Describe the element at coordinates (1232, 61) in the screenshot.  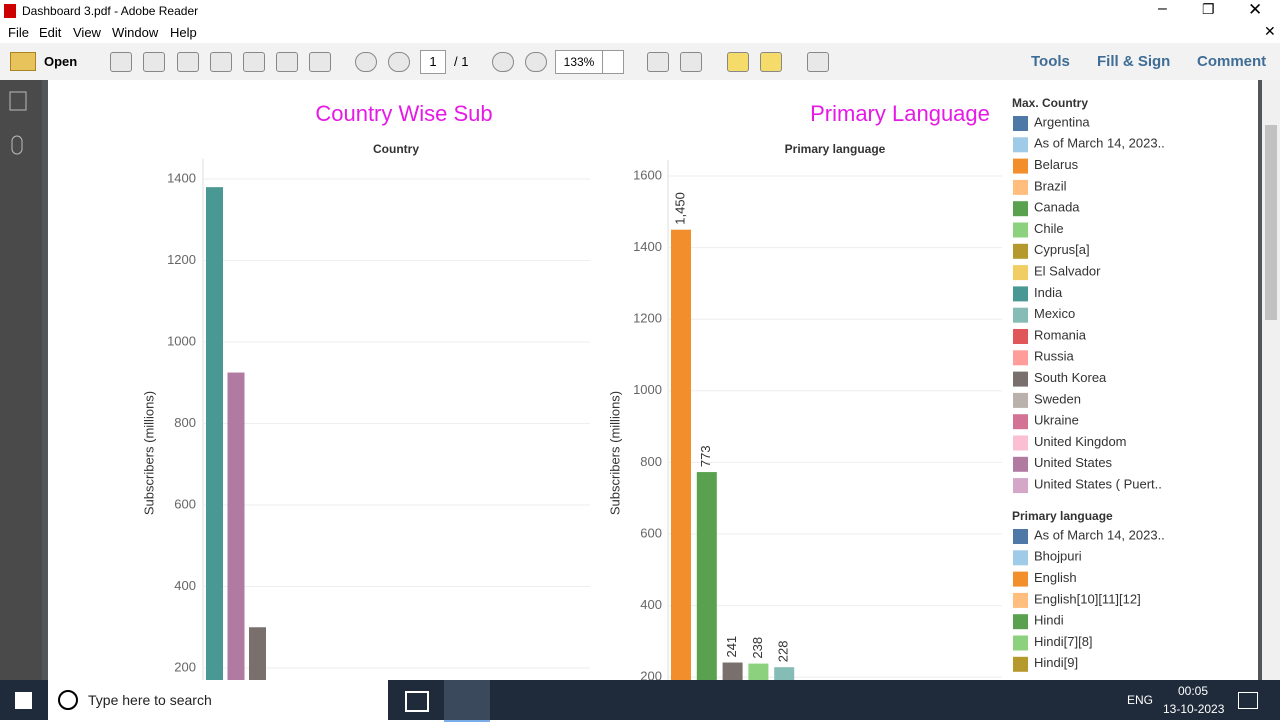
I see `comment-link: Comment` at that location.